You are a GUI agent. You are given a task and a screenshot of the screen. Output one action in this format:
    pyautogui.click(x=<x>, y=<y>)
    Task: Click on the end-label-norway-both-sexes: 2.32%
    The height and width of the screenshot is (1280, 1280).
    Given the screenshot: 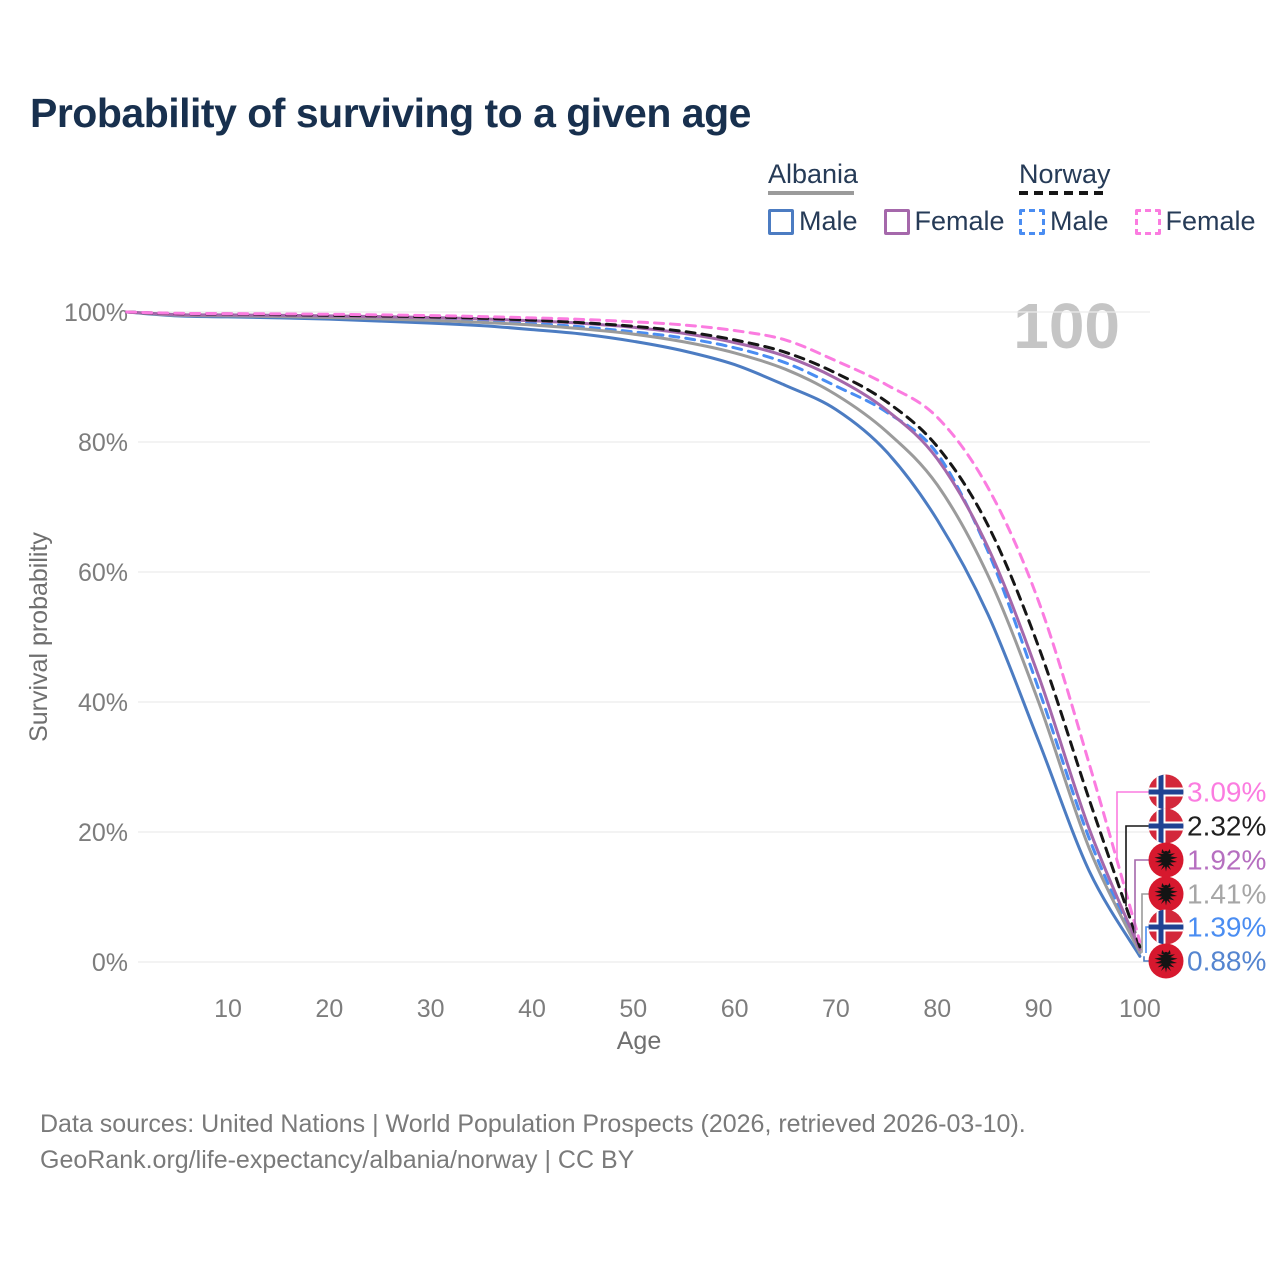 What is the action you would take?
    pyautogui.click(x=1226, y=826)
    